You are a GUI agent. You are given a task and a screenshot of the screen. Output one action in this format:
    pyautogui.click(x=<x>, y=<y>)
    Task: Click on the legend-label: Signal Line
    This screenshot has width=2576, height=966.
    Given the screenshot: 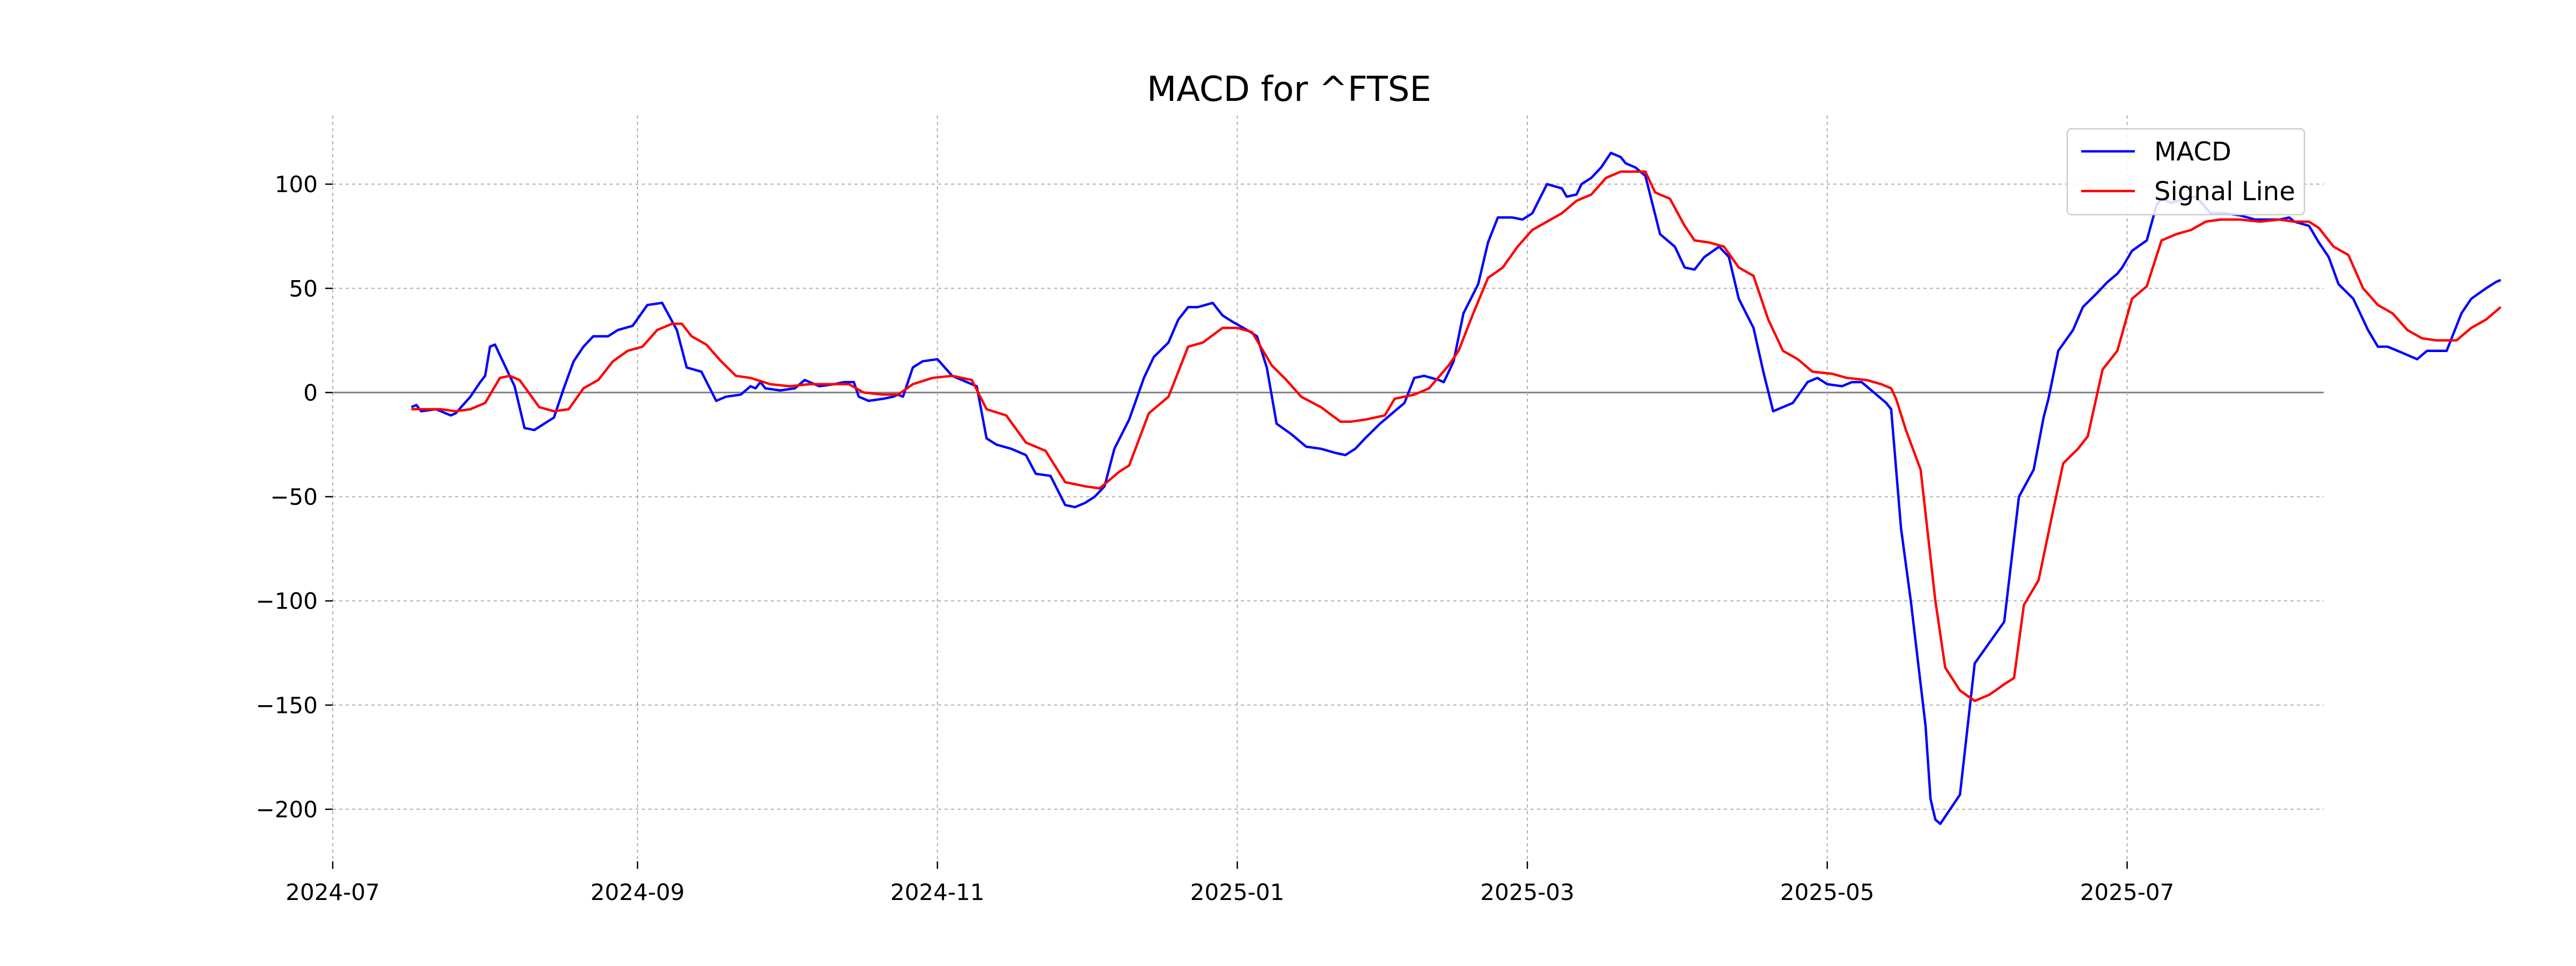 What is the action you would take?
    pyautogui.click(x=2224, y=192)
    